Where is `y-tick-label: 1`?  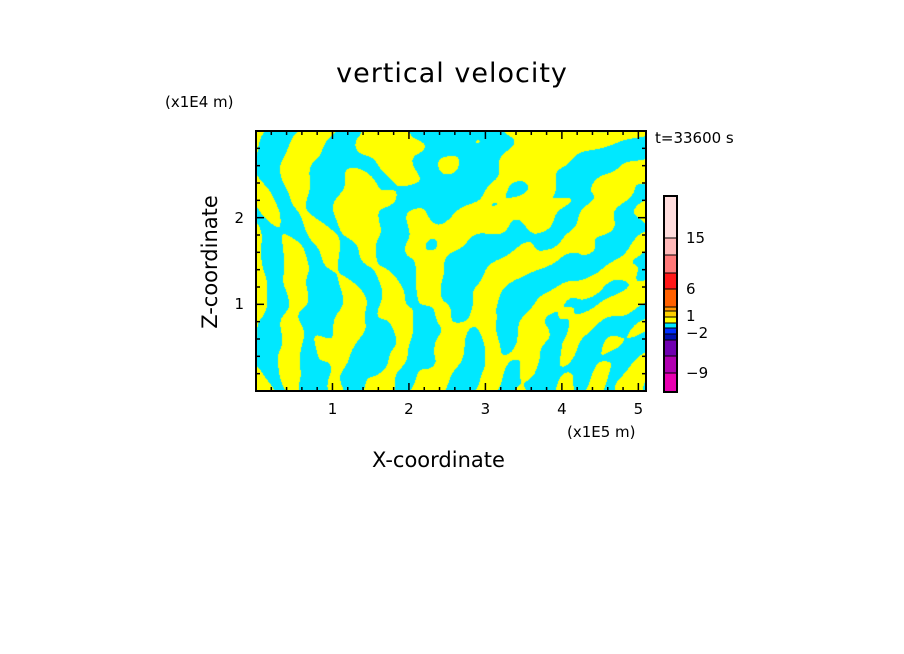 y-tick-label: 1 is located at coordinates (239, 304).